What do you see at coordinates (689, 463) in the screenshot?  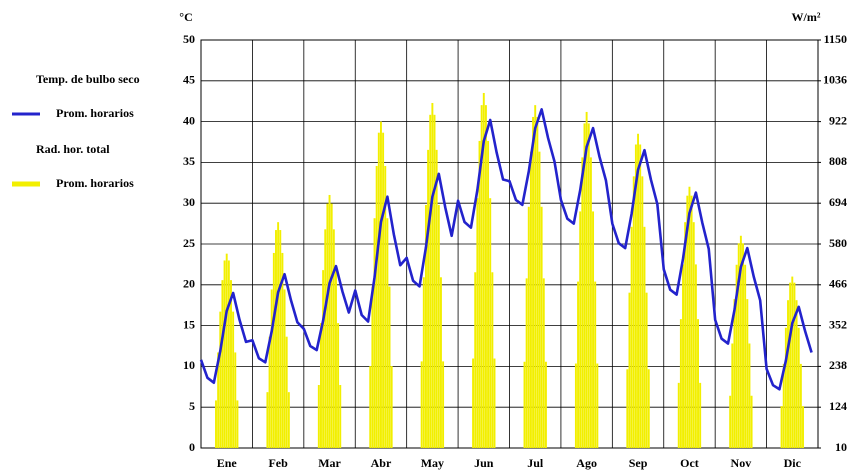 I see `x-tick-label: Oct` at bounding box center [689, 463].